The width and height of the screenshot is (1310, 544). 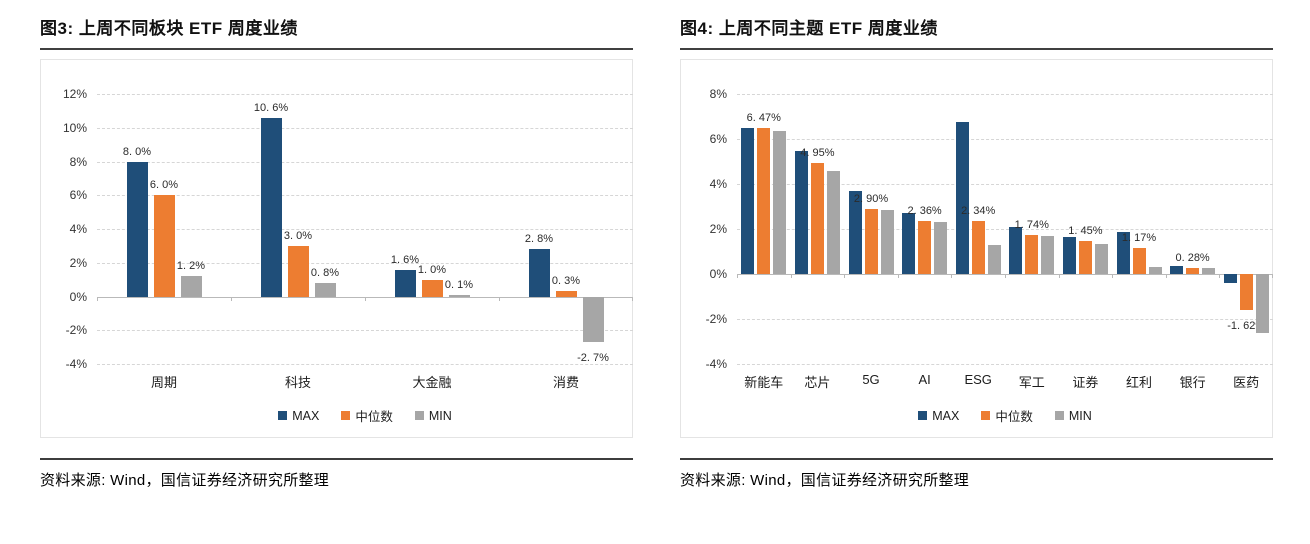 What do you see at coordinates (976, 32) in the screenshot?
I see `figure-4-title: 图4: 上周不同主题 ETF 周度业绩` at bounding box center [976, 32].